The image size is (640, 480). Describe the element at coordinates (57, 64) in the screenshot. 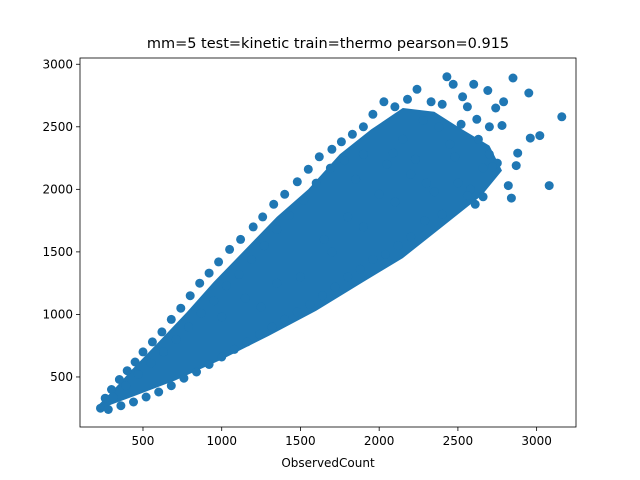

I see `y-tick-label: 3000` at that location.